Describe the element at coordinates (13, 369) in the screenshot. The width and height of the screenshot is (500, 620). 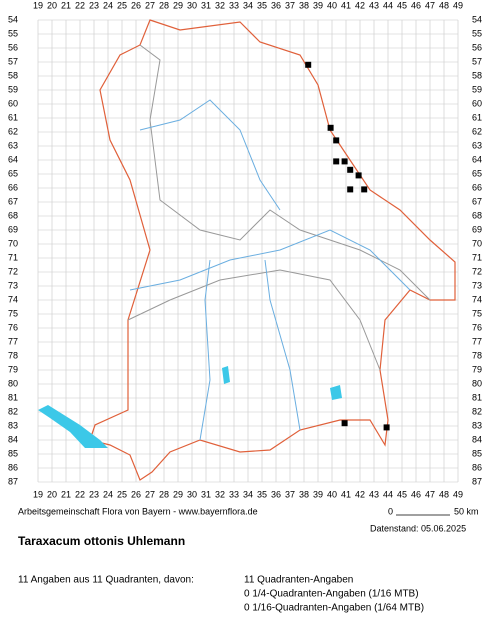
I see `row-label: 79` at that location.